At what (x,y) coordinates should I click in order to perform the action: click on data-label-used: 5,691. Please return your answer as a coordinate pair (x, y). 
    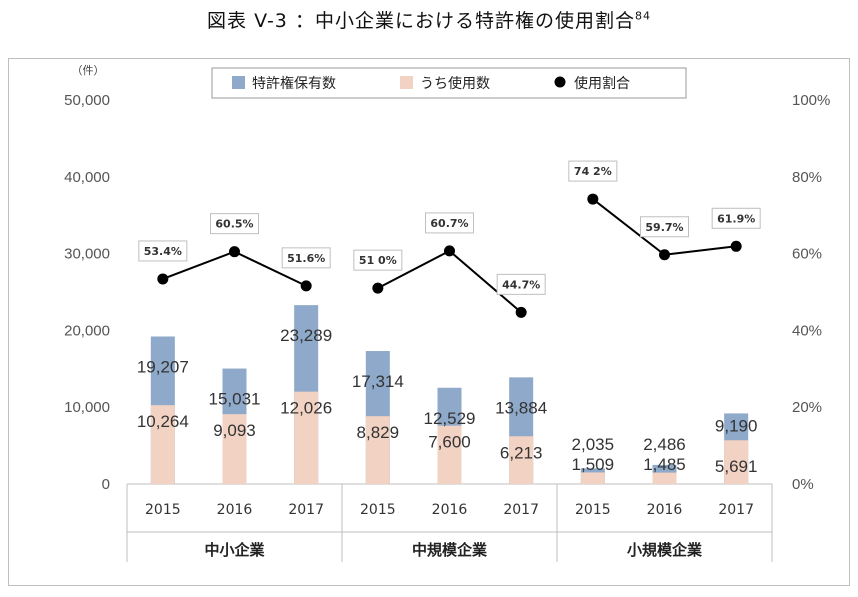
    Looking at the image, I should click on (736, 466).